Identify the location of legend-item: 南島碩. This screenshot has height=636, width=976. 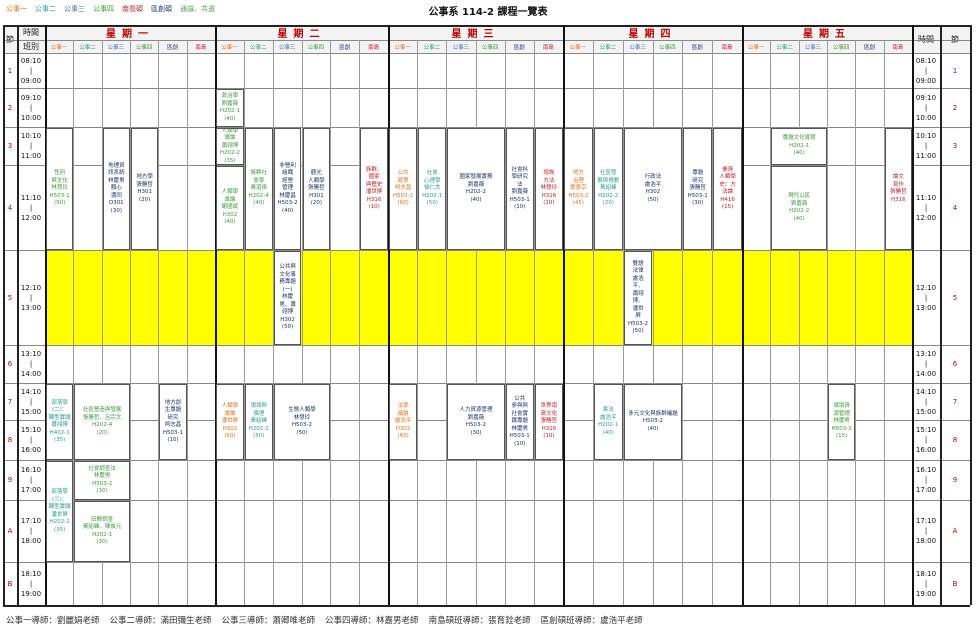
(132, 9).